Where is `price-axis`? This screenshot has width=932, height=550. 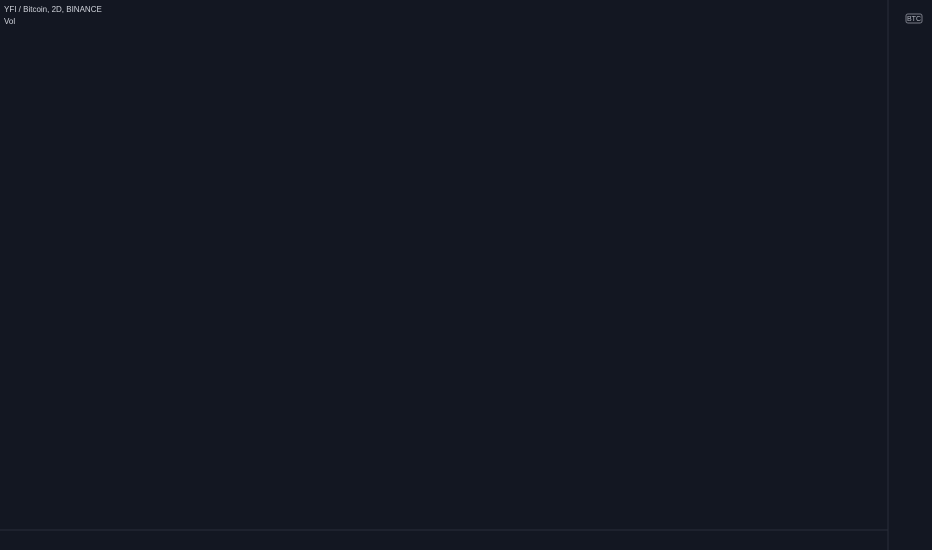
price-axis is located at coordinates (910, 275).